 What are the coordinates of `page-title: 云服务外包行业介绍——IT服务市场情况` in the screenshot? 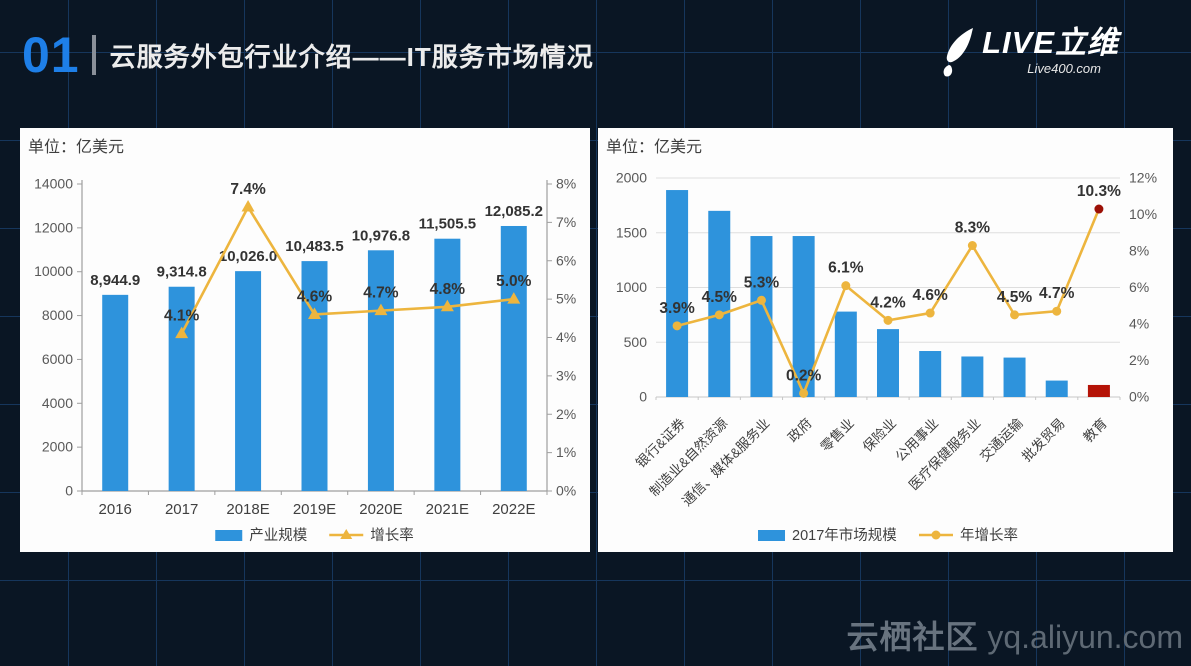 It's located at (351, 56).